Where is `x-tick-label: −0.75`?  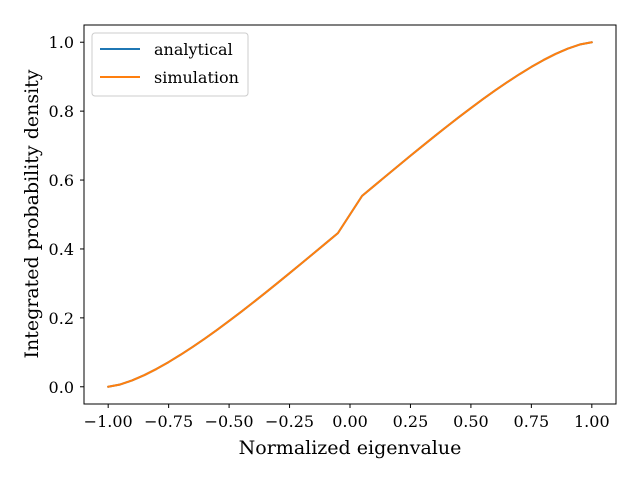 x-tick-label: −0.75 is located at coordinates (168, 421).